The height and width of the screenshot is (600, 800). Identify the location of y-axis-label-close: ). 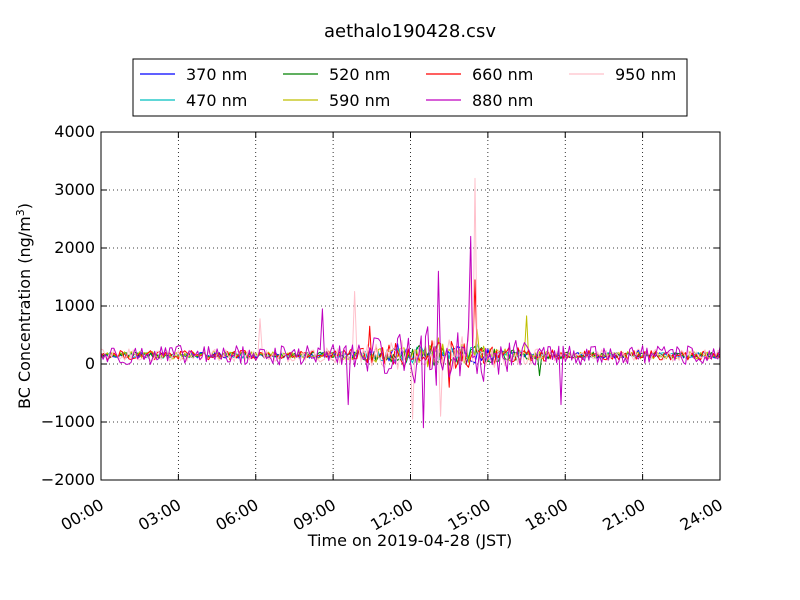
(24, 206).